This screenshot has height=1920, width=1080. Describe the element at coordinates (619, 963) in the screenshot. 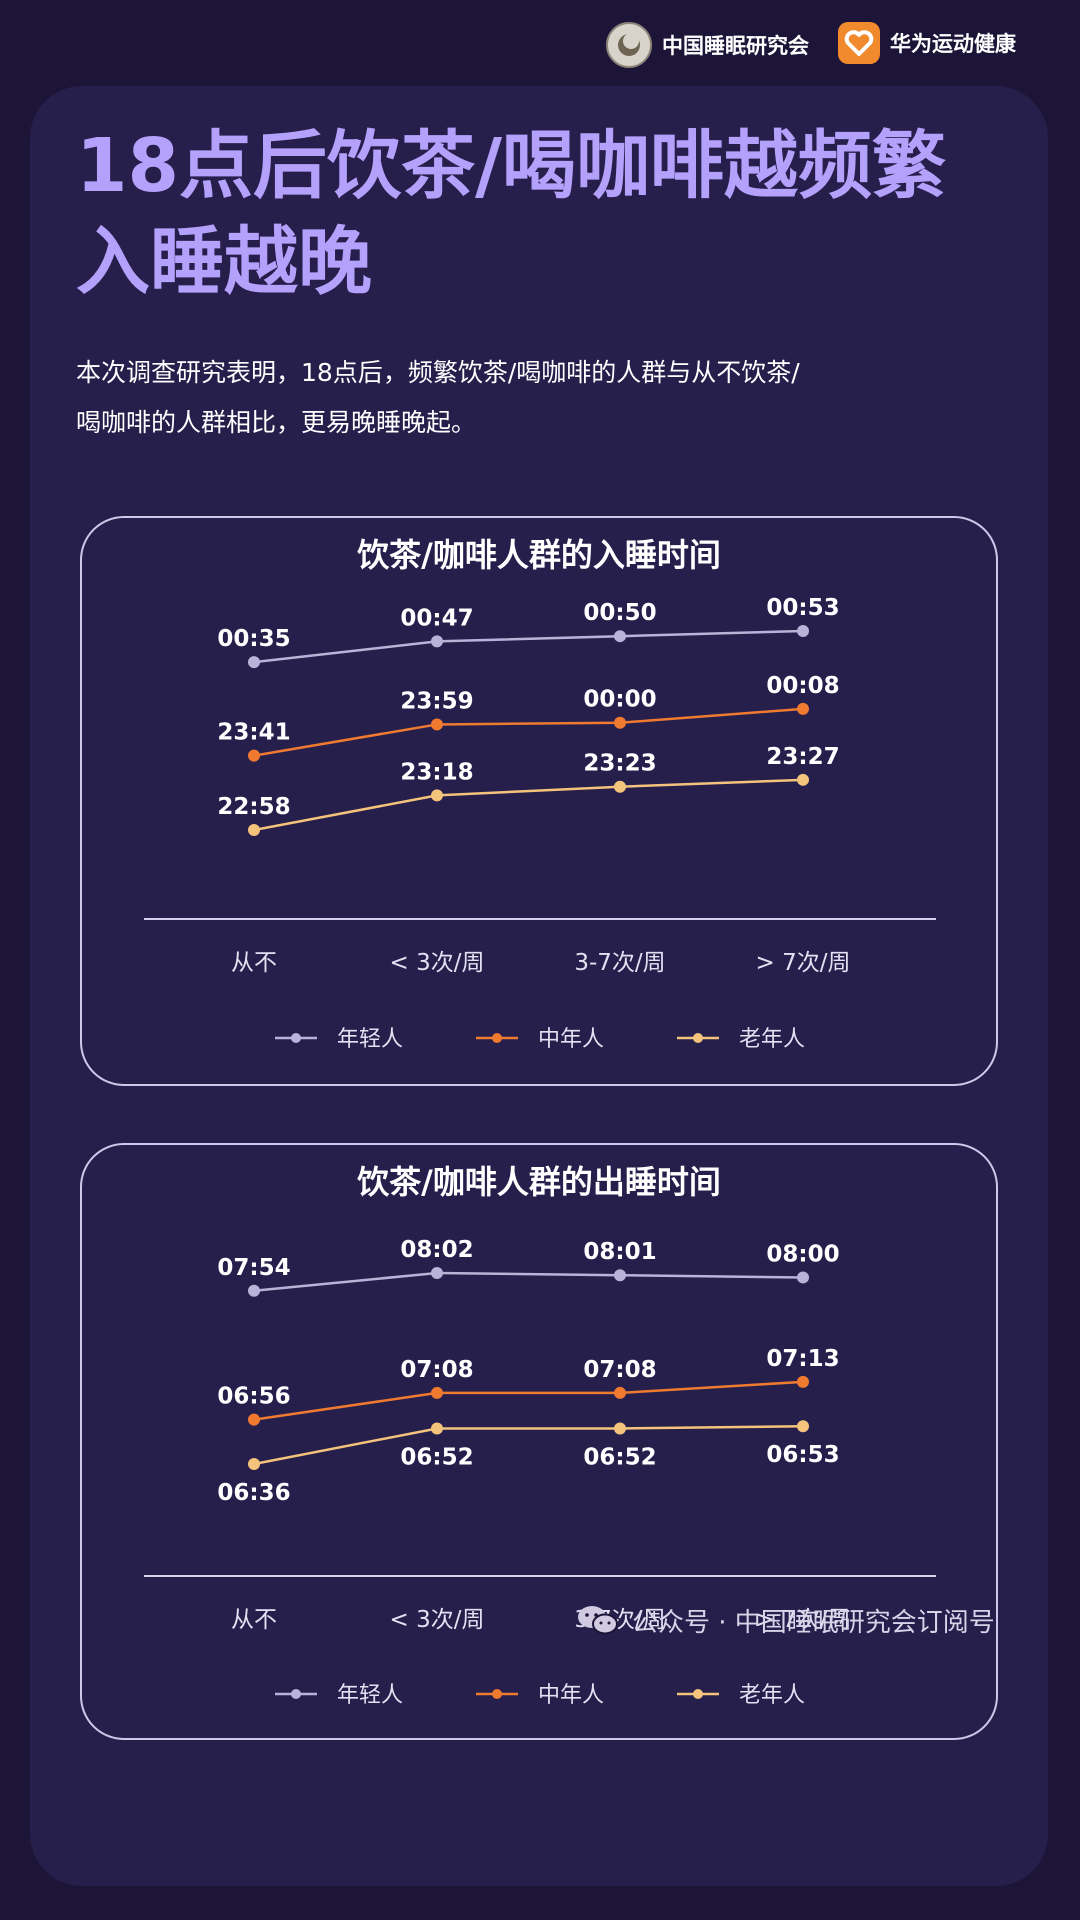

I see `x-tick-label: 3-7次/周` at that location.